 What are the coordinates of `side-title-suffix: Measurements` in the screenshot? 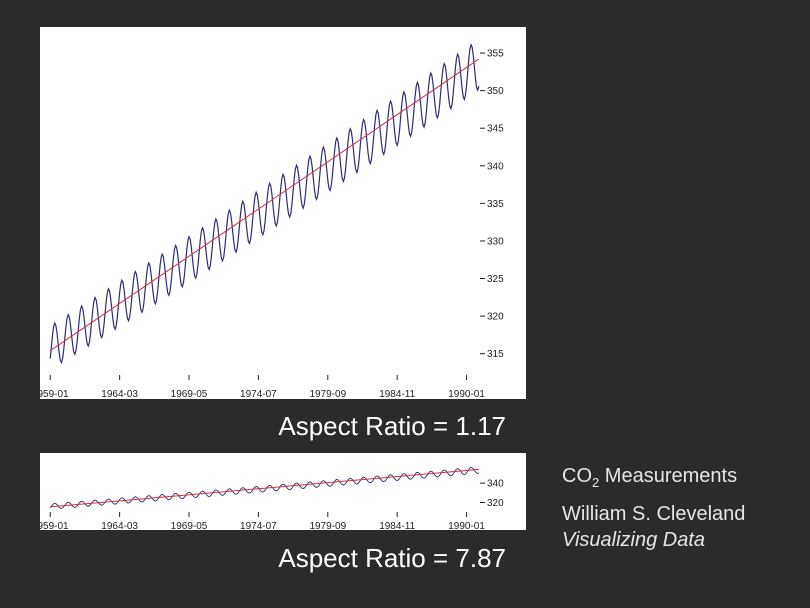 It's located at (668, 476).